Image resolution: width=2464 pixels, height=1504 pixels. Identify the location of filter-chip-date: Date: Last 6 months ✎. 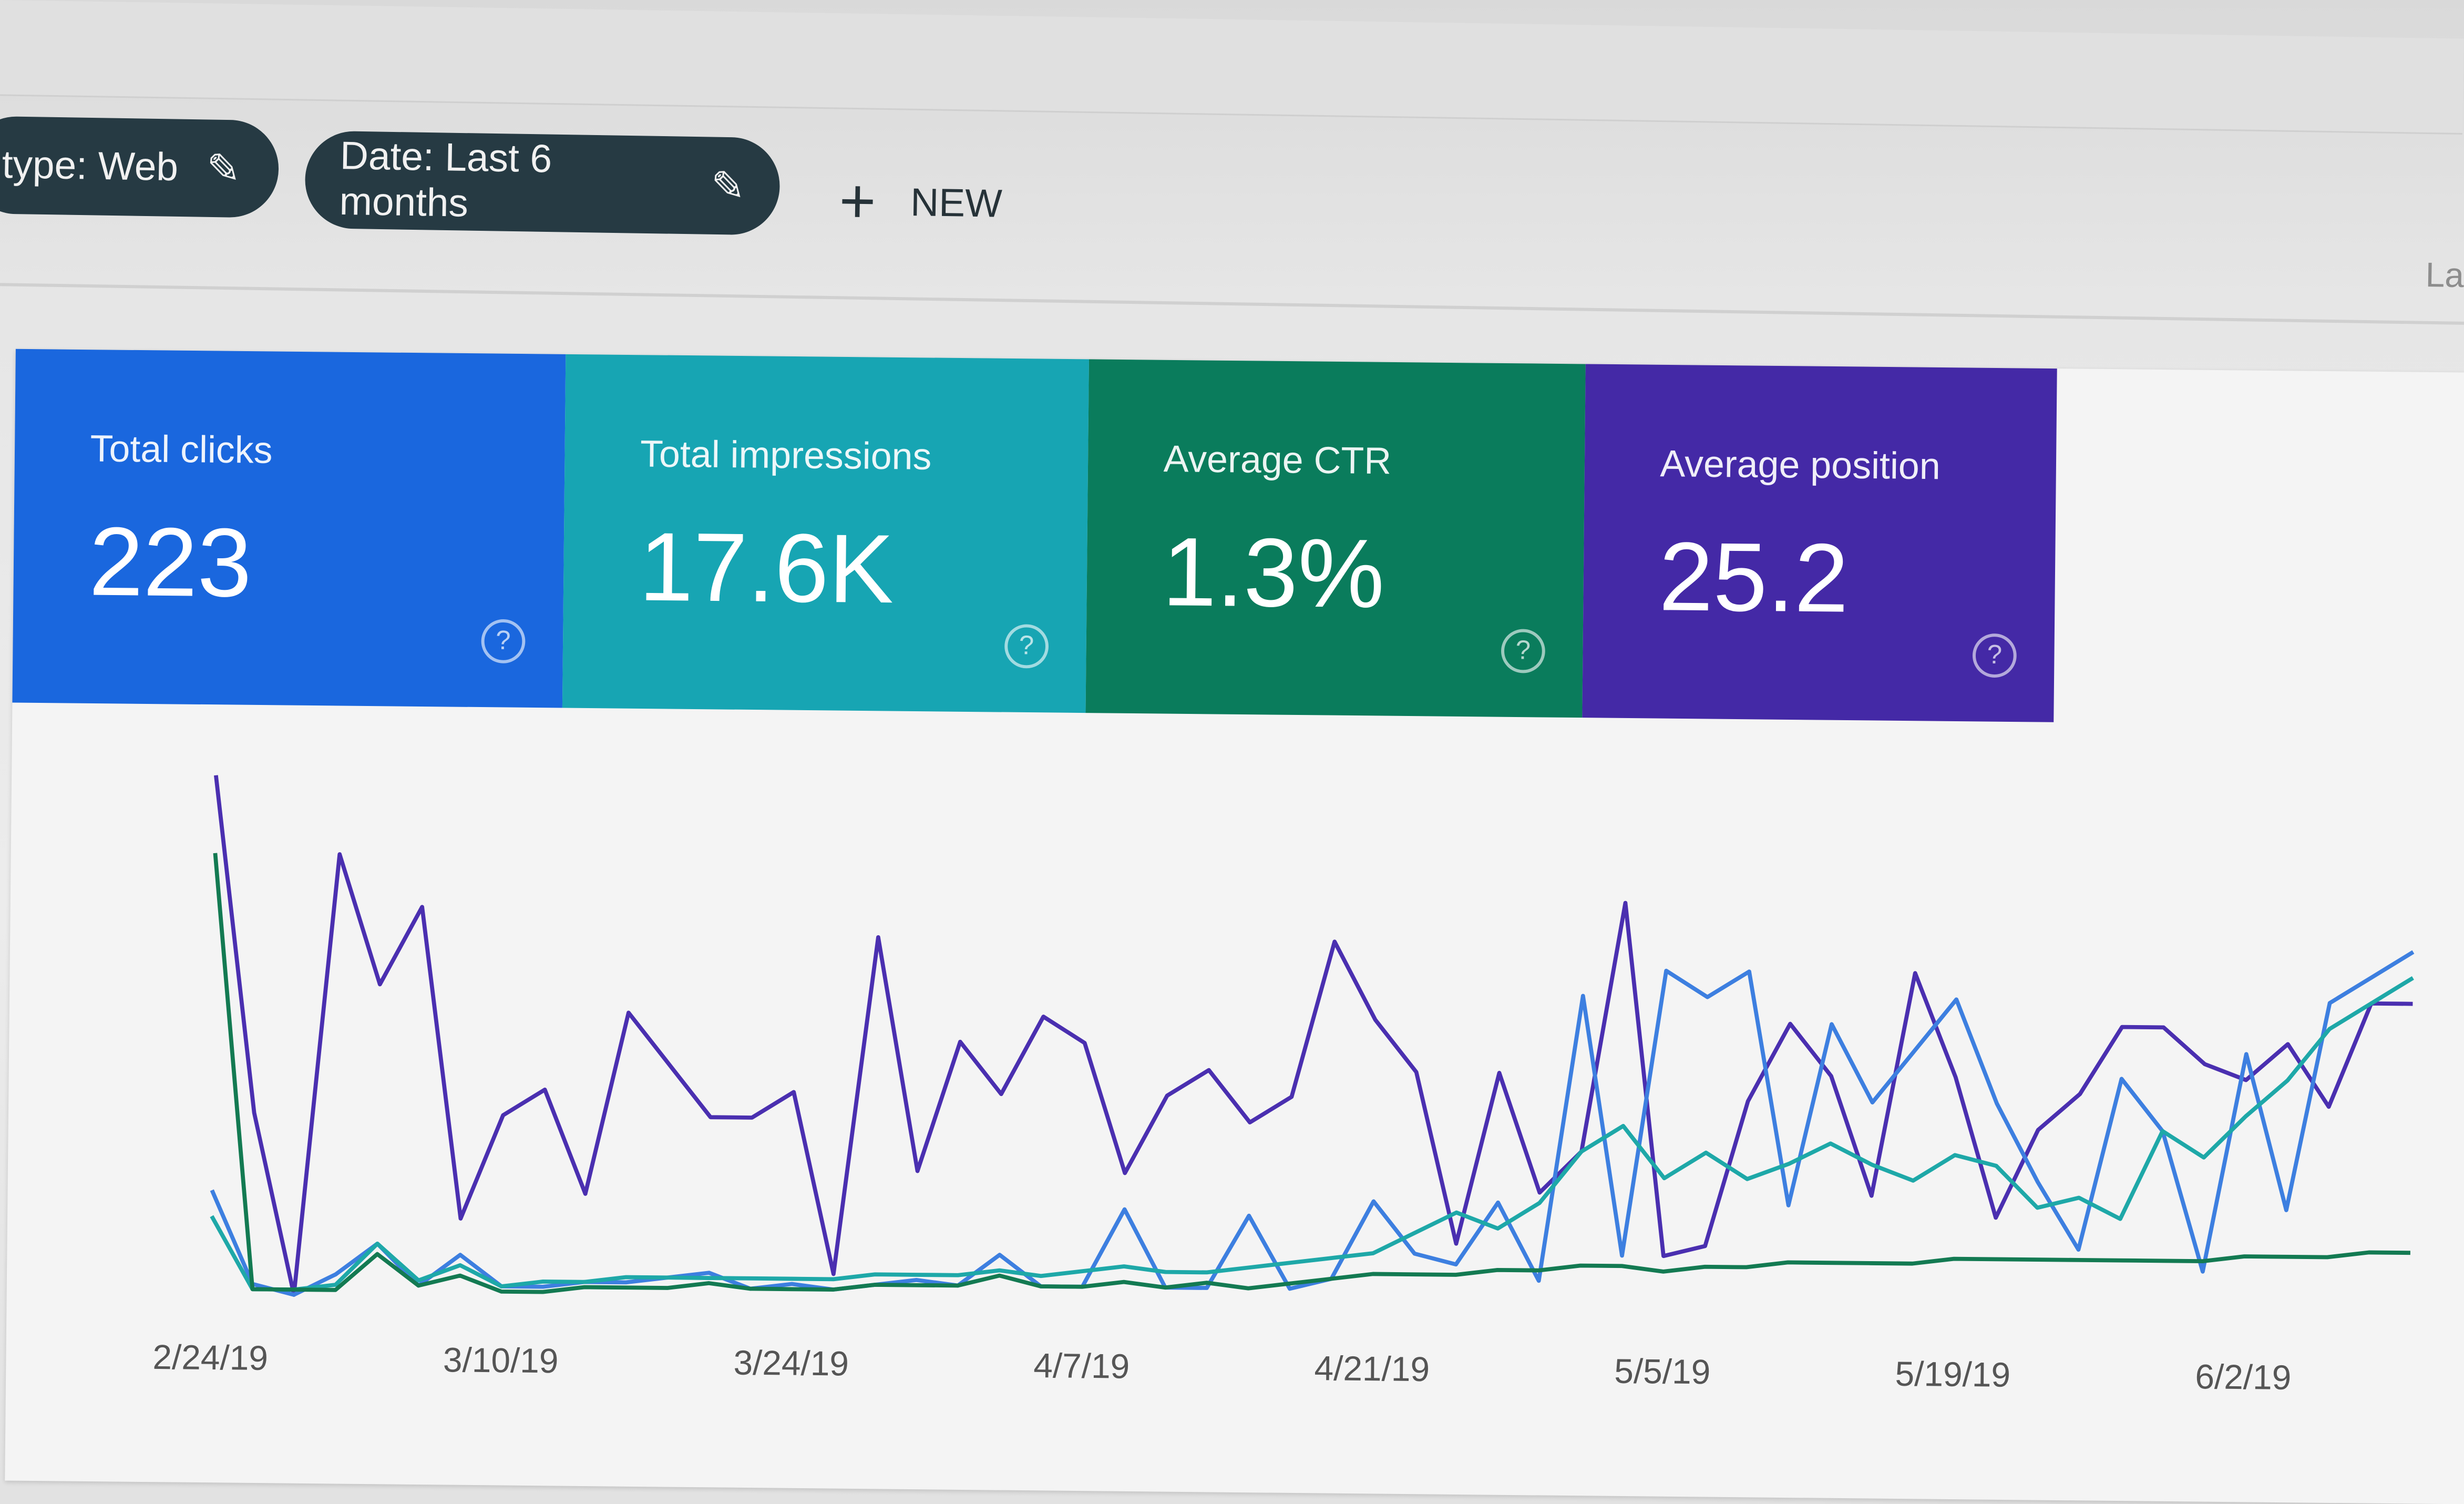
(543, 183).